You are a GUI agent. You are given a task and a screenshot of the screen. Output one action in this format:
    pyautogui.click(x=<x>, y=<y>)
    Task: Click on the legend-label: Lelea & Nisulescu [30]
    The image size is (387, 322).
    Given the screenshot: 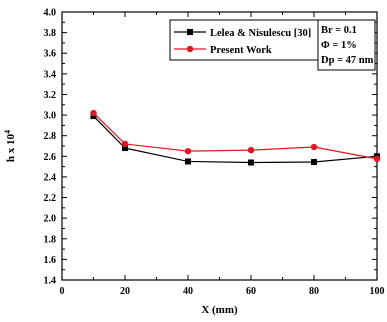 What is the action you would take?
    pyautogui.click(x=260, y=33)
    